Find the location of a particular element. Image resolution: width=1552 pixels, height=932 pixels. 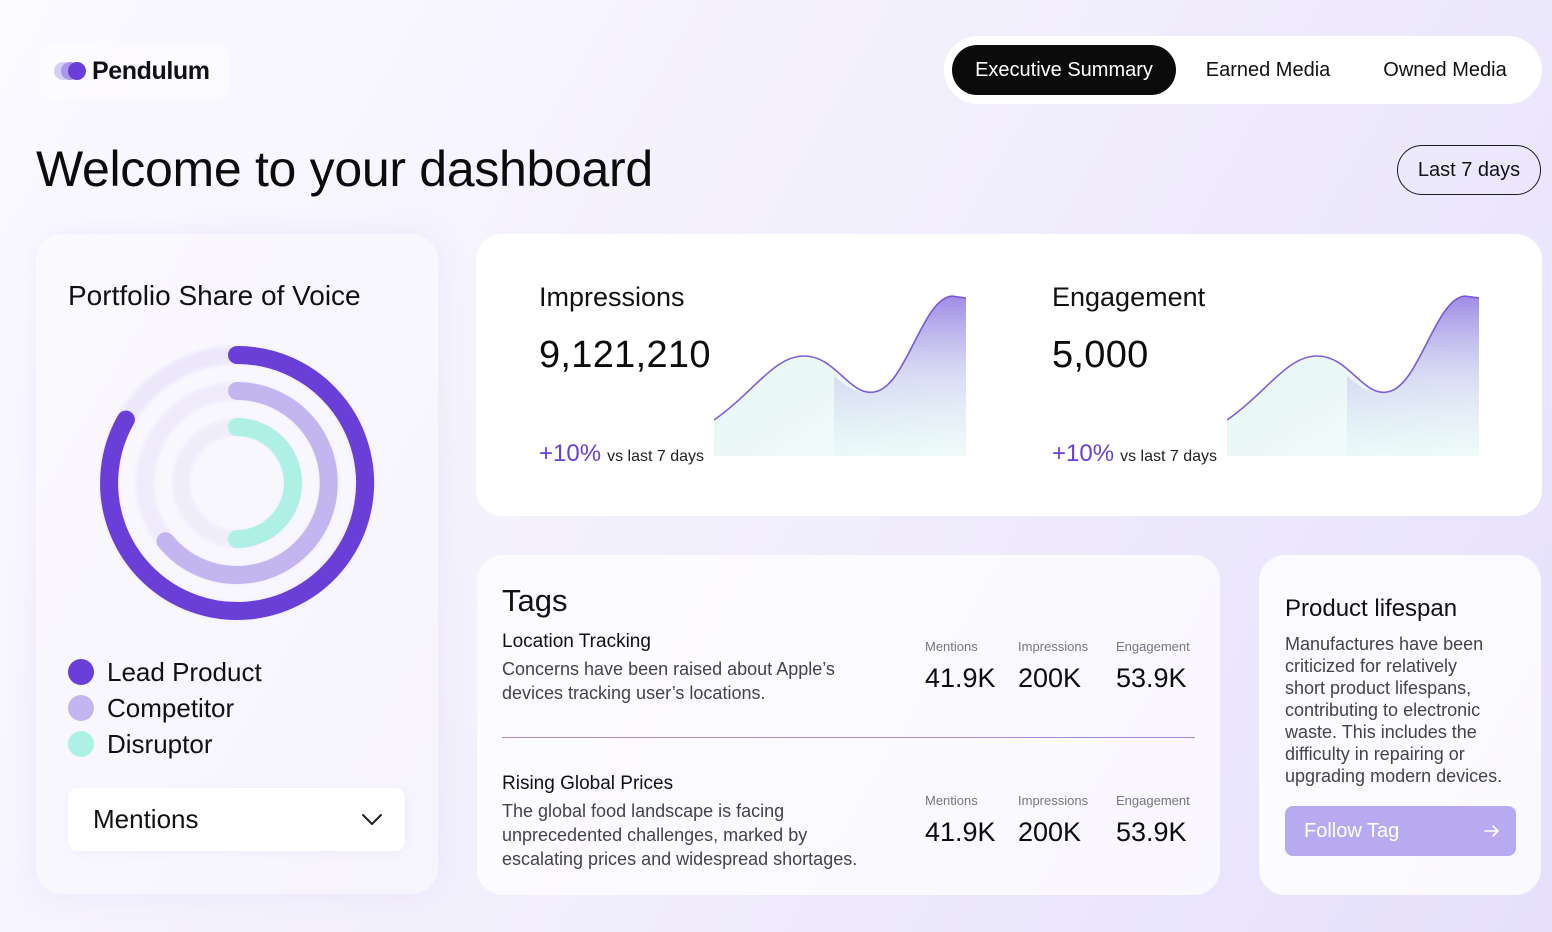

tag-description-line: unprecedented challenges, marked by is located at coordinates (655, 835).